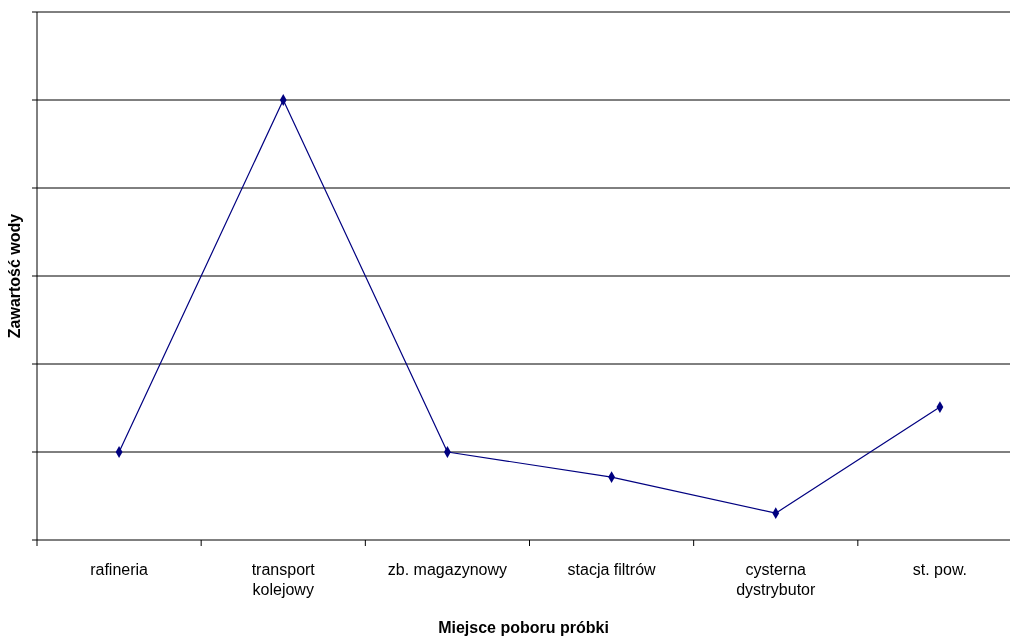  I want to click on x-tick-label: cysterna dystrybutor, so click(776, 579).